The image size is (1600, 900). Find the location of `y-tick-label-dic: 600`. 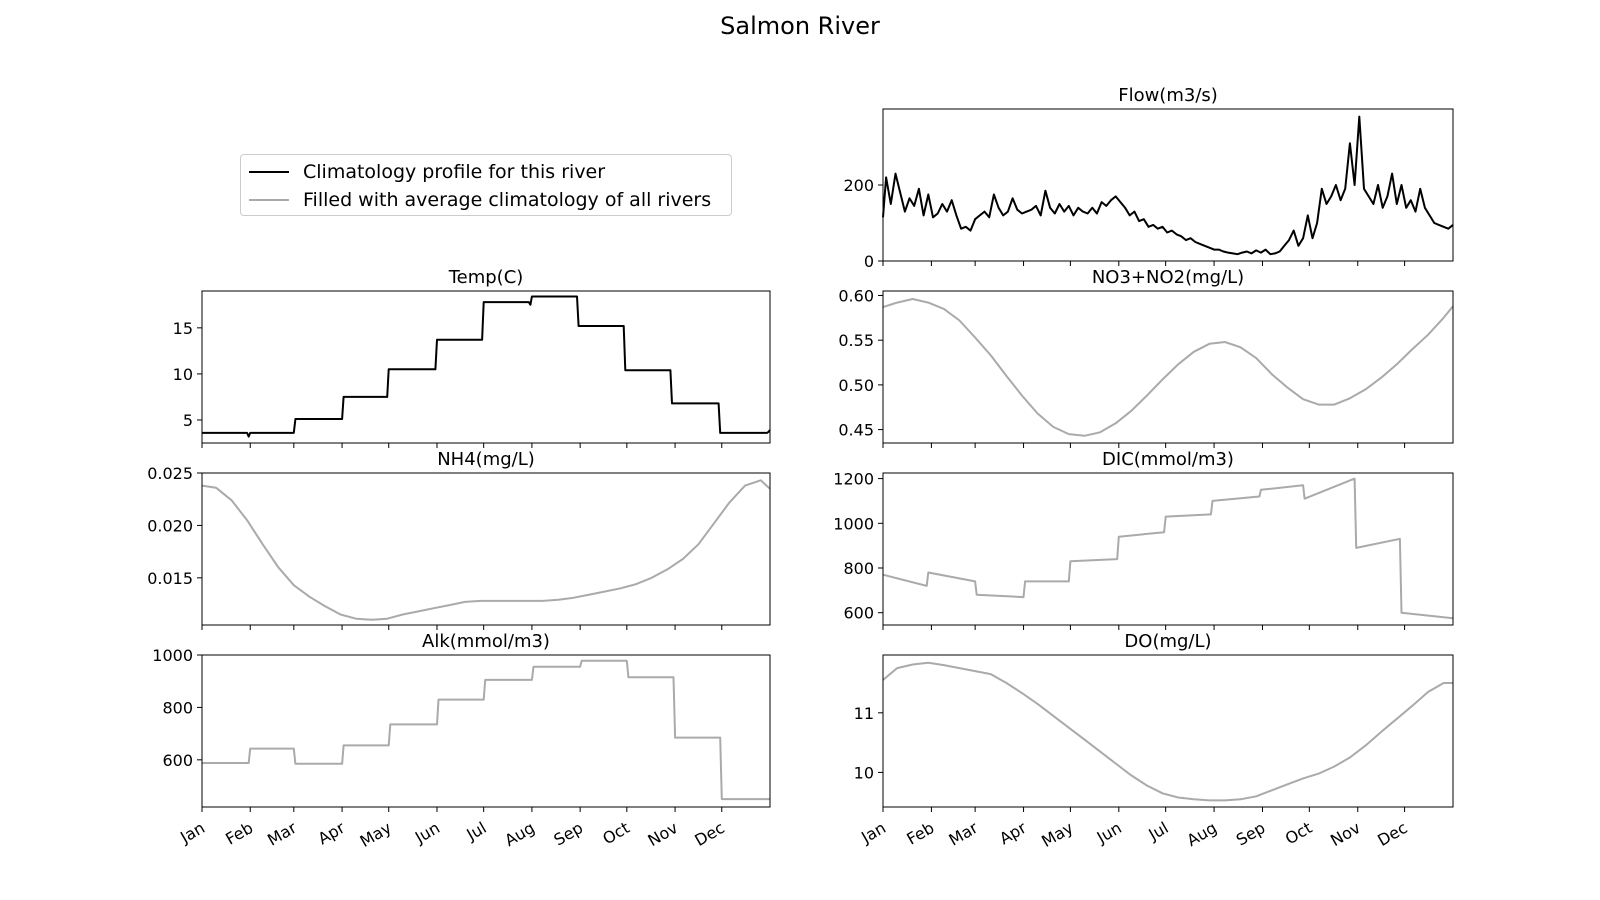

y-tick-label-dic: 600 is located at coordinates (858, 613).